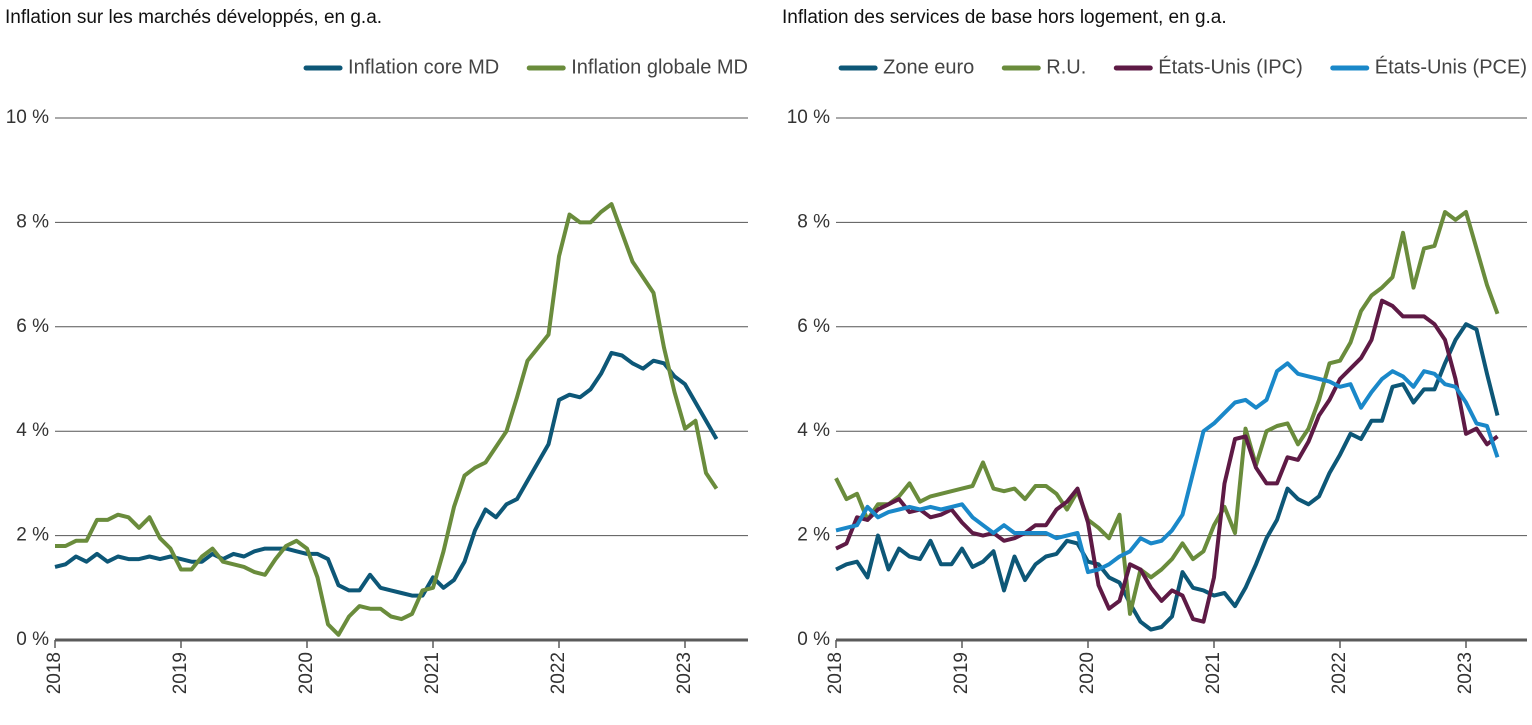  Describe the element at coordinates (423, 67) in the screenshot. I see `legend-label: Inflation core MD` at that location.